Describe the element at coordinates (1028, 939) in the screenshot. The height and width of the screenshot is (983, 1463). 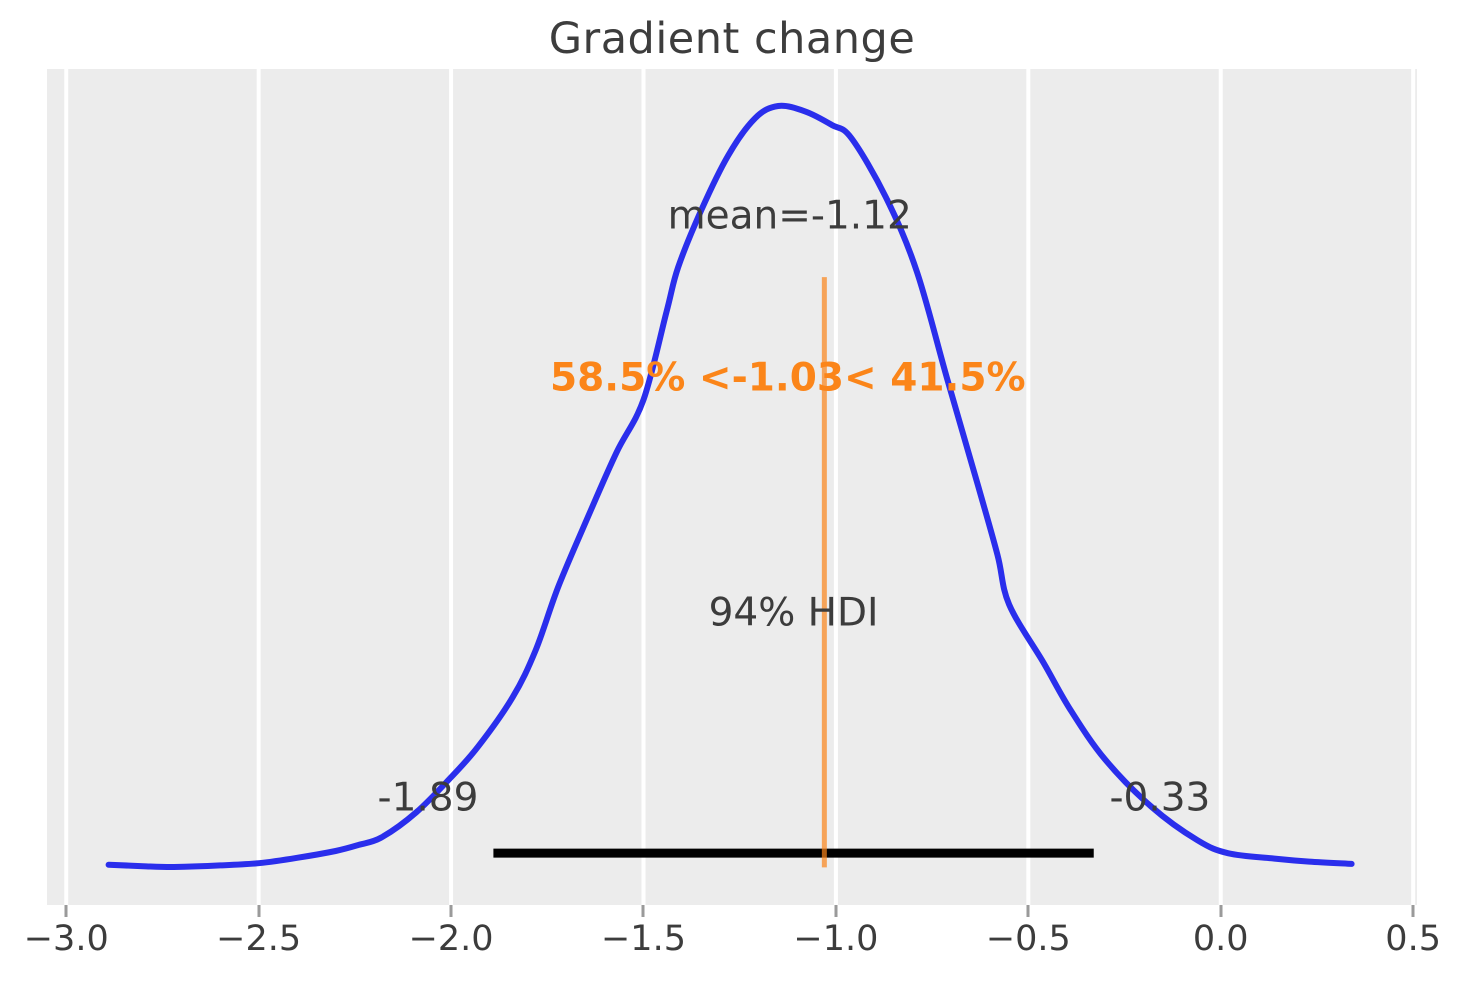
I see `x-tick-label: −0.5` at that location.